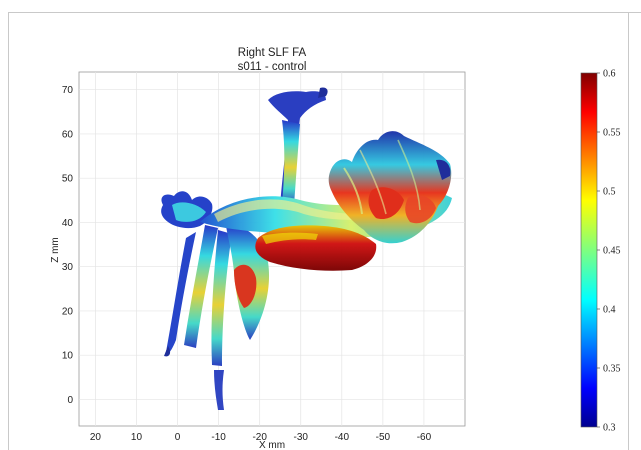  What do you see at coordinates (68, 223) in the screenshot?
I see `y-tick-label: 40` at bounding box center [68, 223].